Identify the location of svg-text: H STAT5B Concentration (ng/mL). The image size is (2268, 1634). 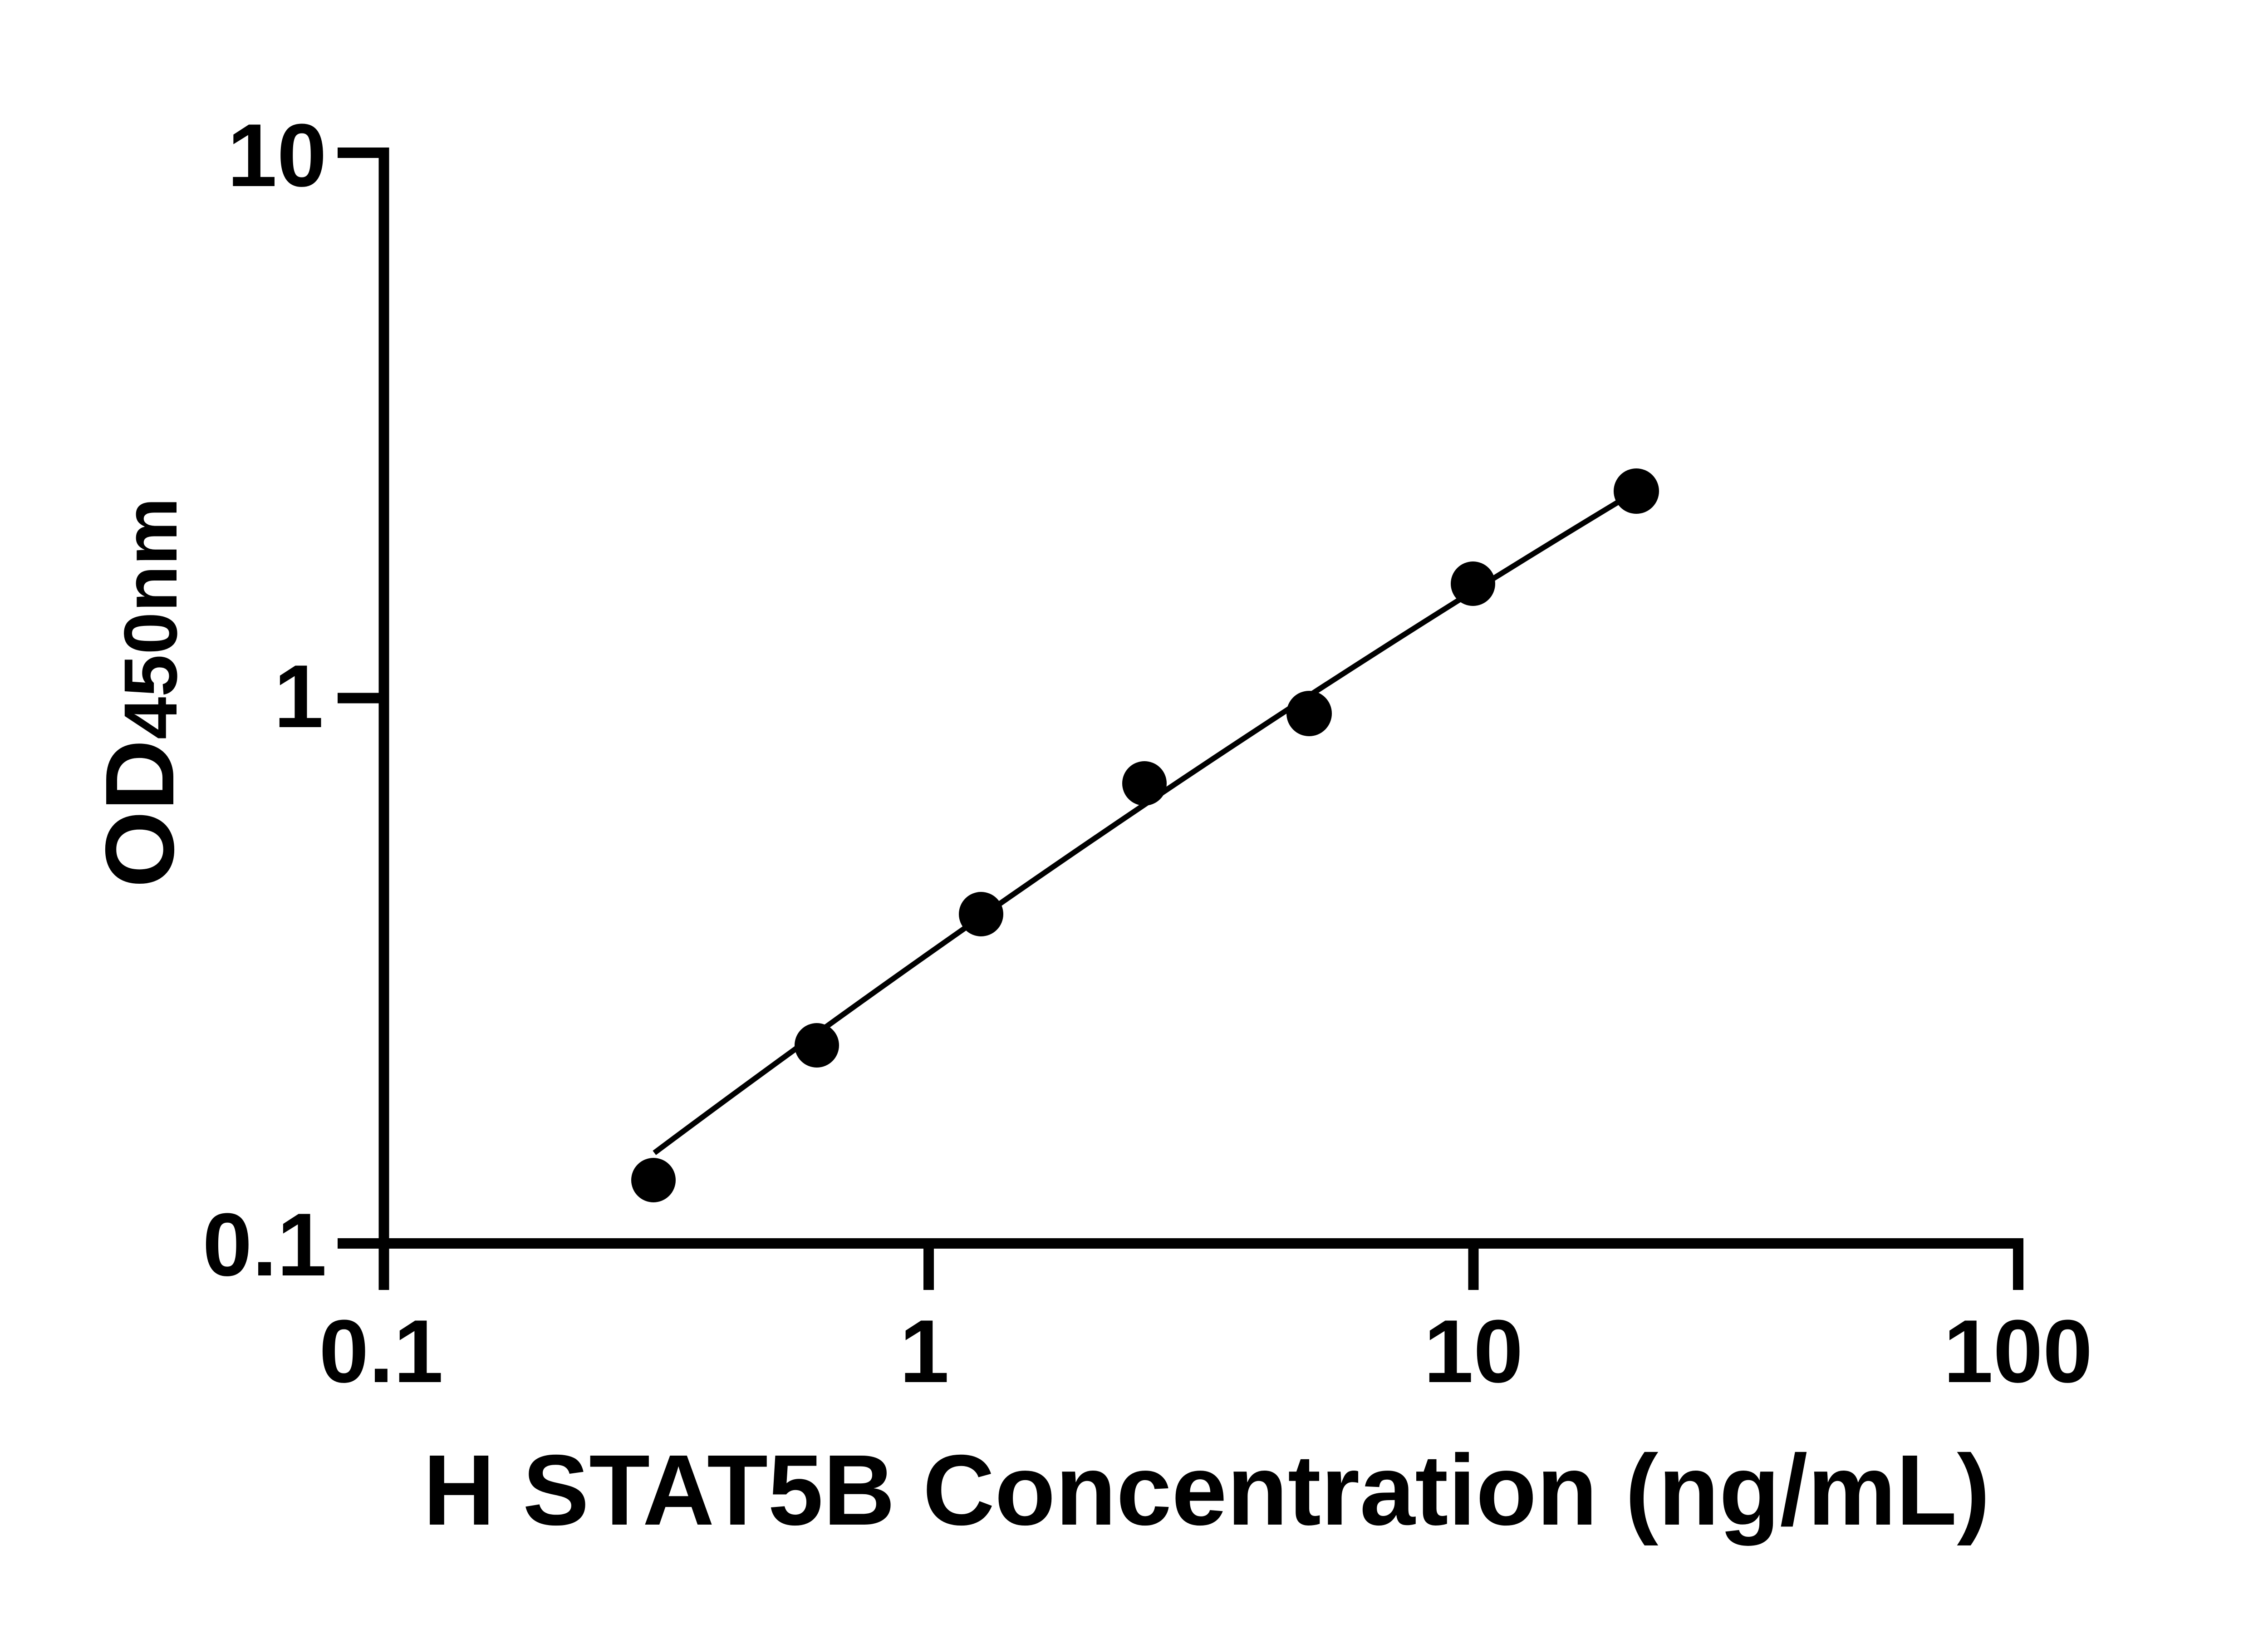
(1206, 1490).